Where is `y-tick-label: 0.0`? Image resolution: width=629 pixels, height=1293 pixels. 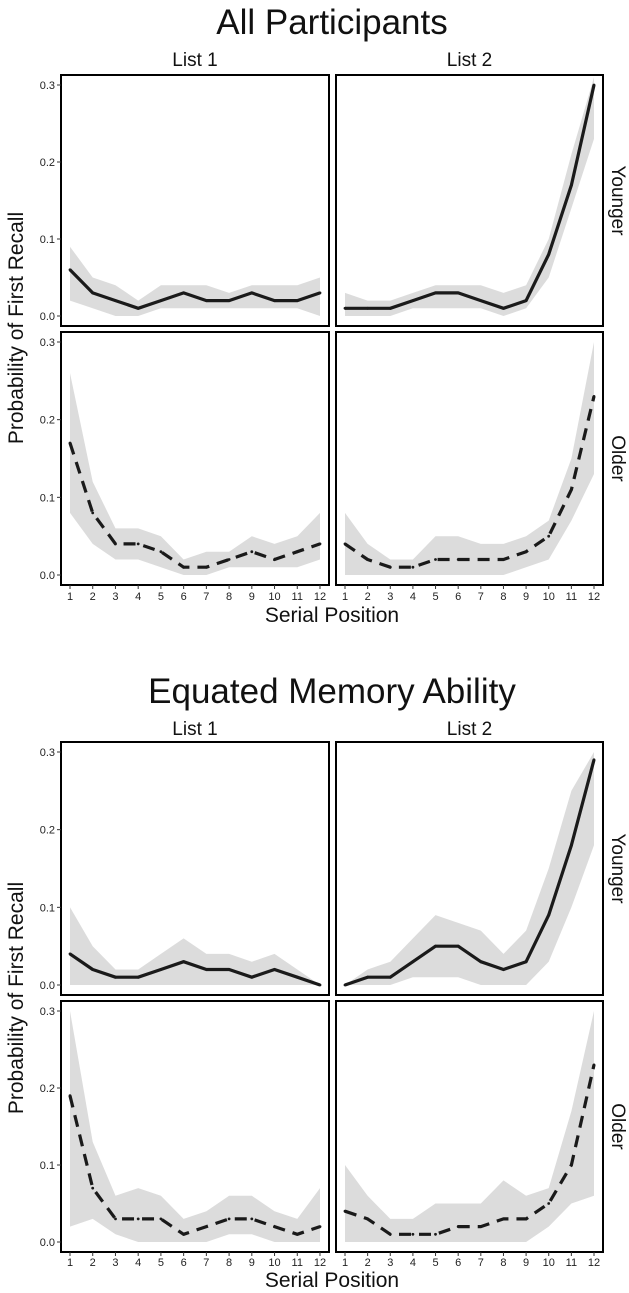 y-tick-label: 0.0 is located at coordinates (47, 986).